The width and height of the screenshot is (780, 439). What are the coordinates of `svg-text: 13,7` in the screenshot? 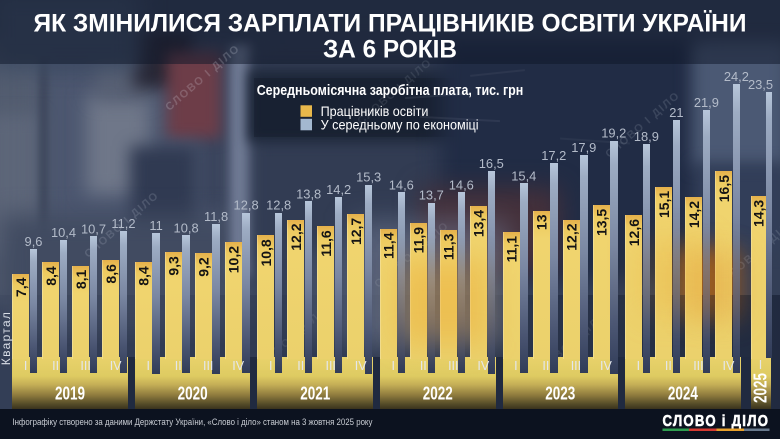 It's located at (431, 195).